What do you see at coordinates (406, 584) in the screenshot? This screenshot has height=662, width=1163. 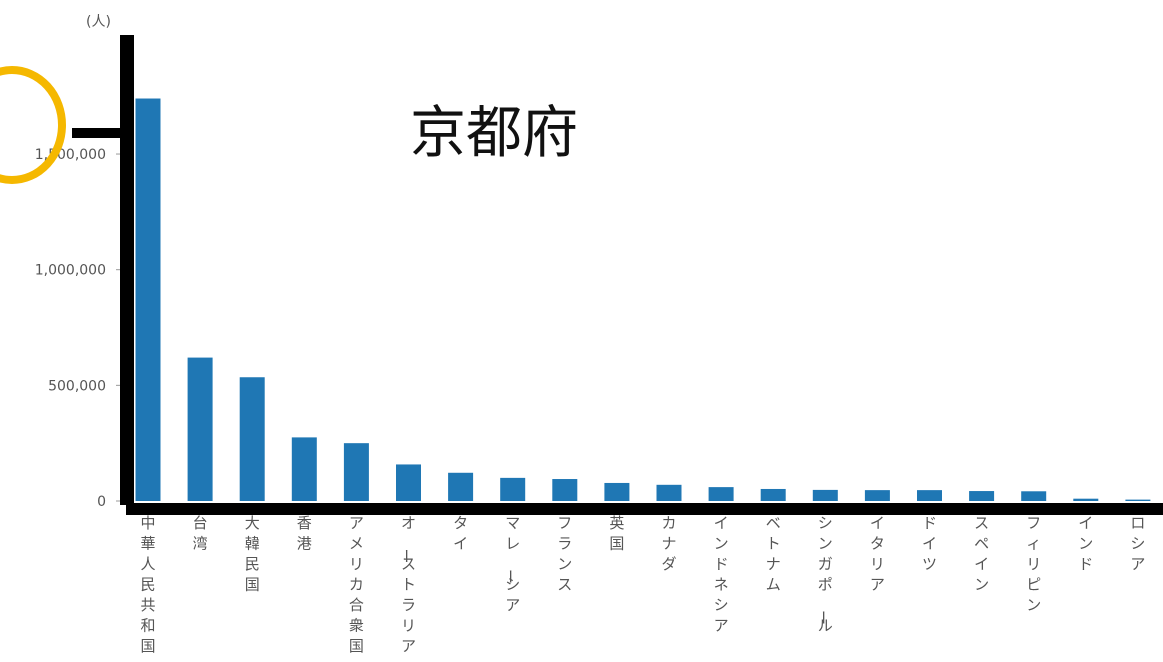 I see `x-tick-label: オーストラリア` at bounding box center [406, 584].